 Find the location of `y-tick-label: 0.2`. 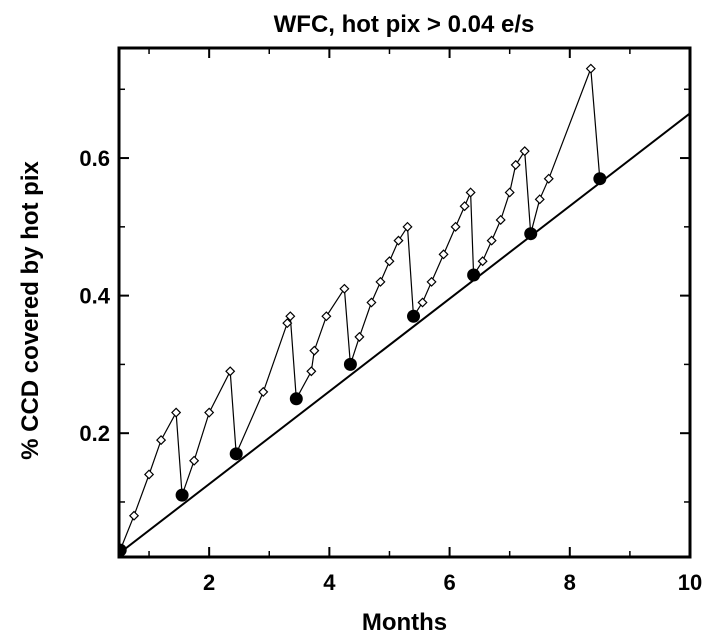

y-tick-label: 0.2 is located at coordinates (94, 433).